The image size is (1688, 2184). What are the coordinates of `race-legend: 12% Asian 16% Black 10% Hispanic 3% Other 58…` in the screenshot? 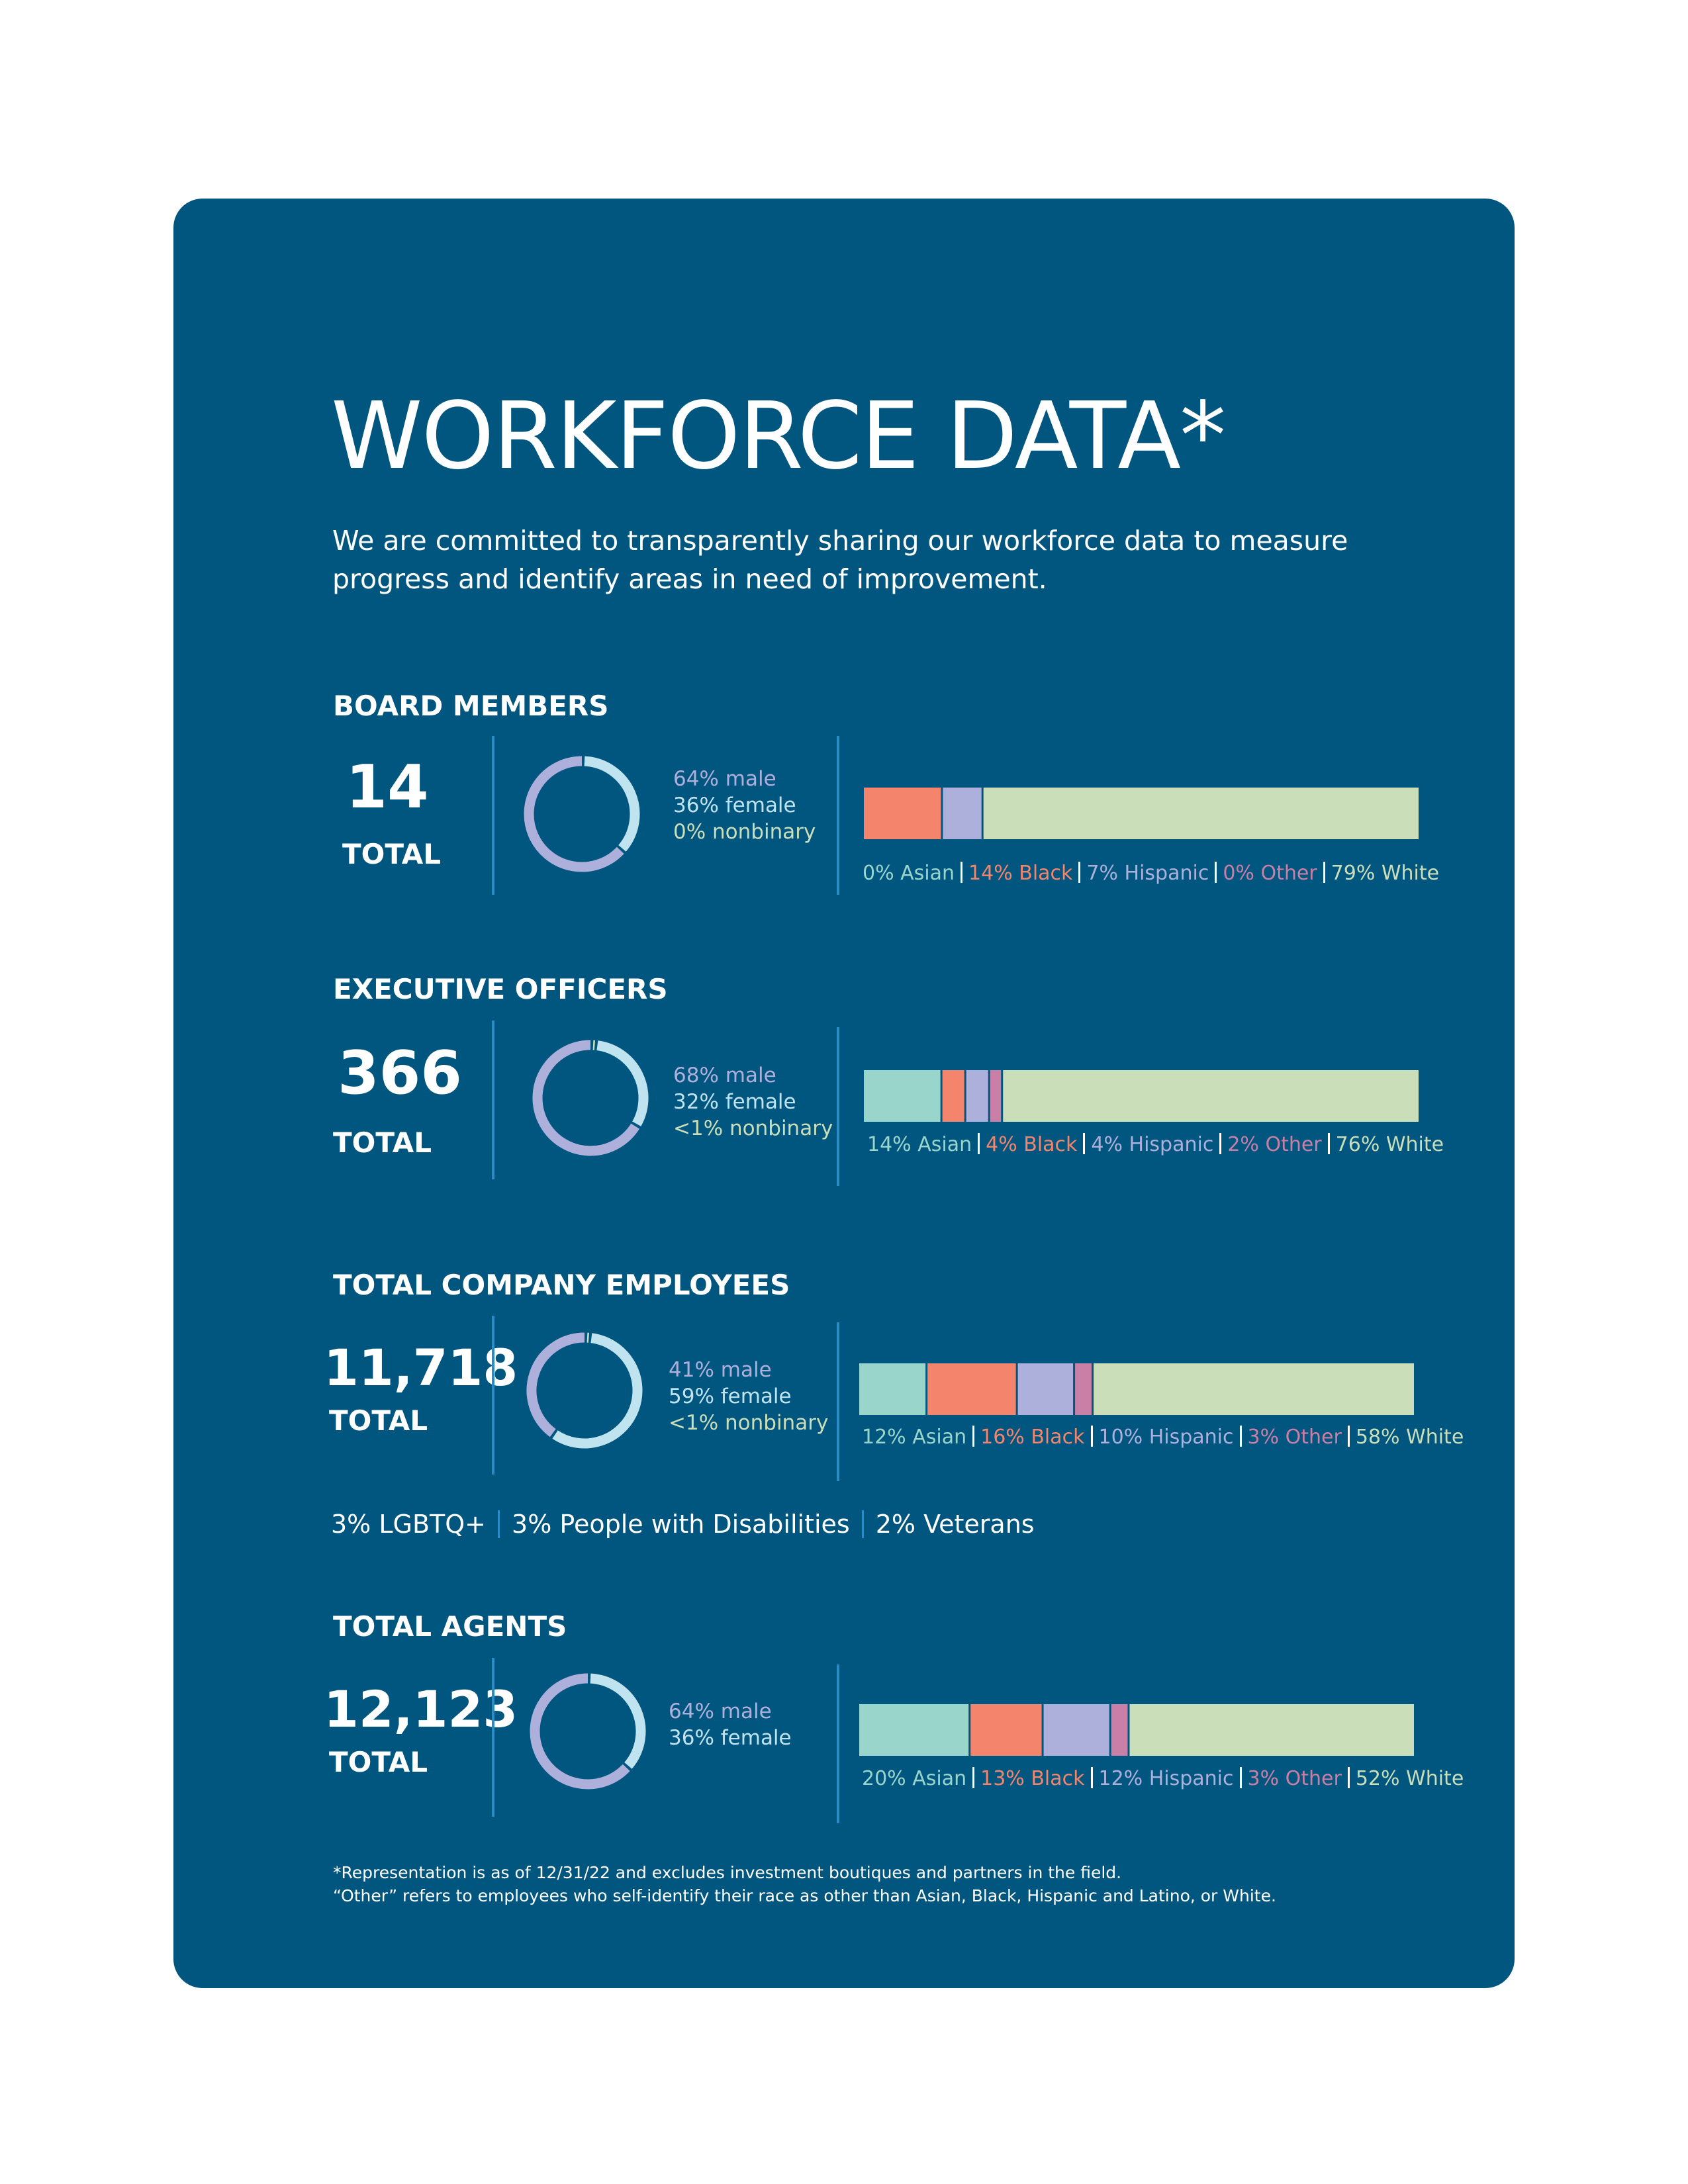 It's located at (1163, 1437).